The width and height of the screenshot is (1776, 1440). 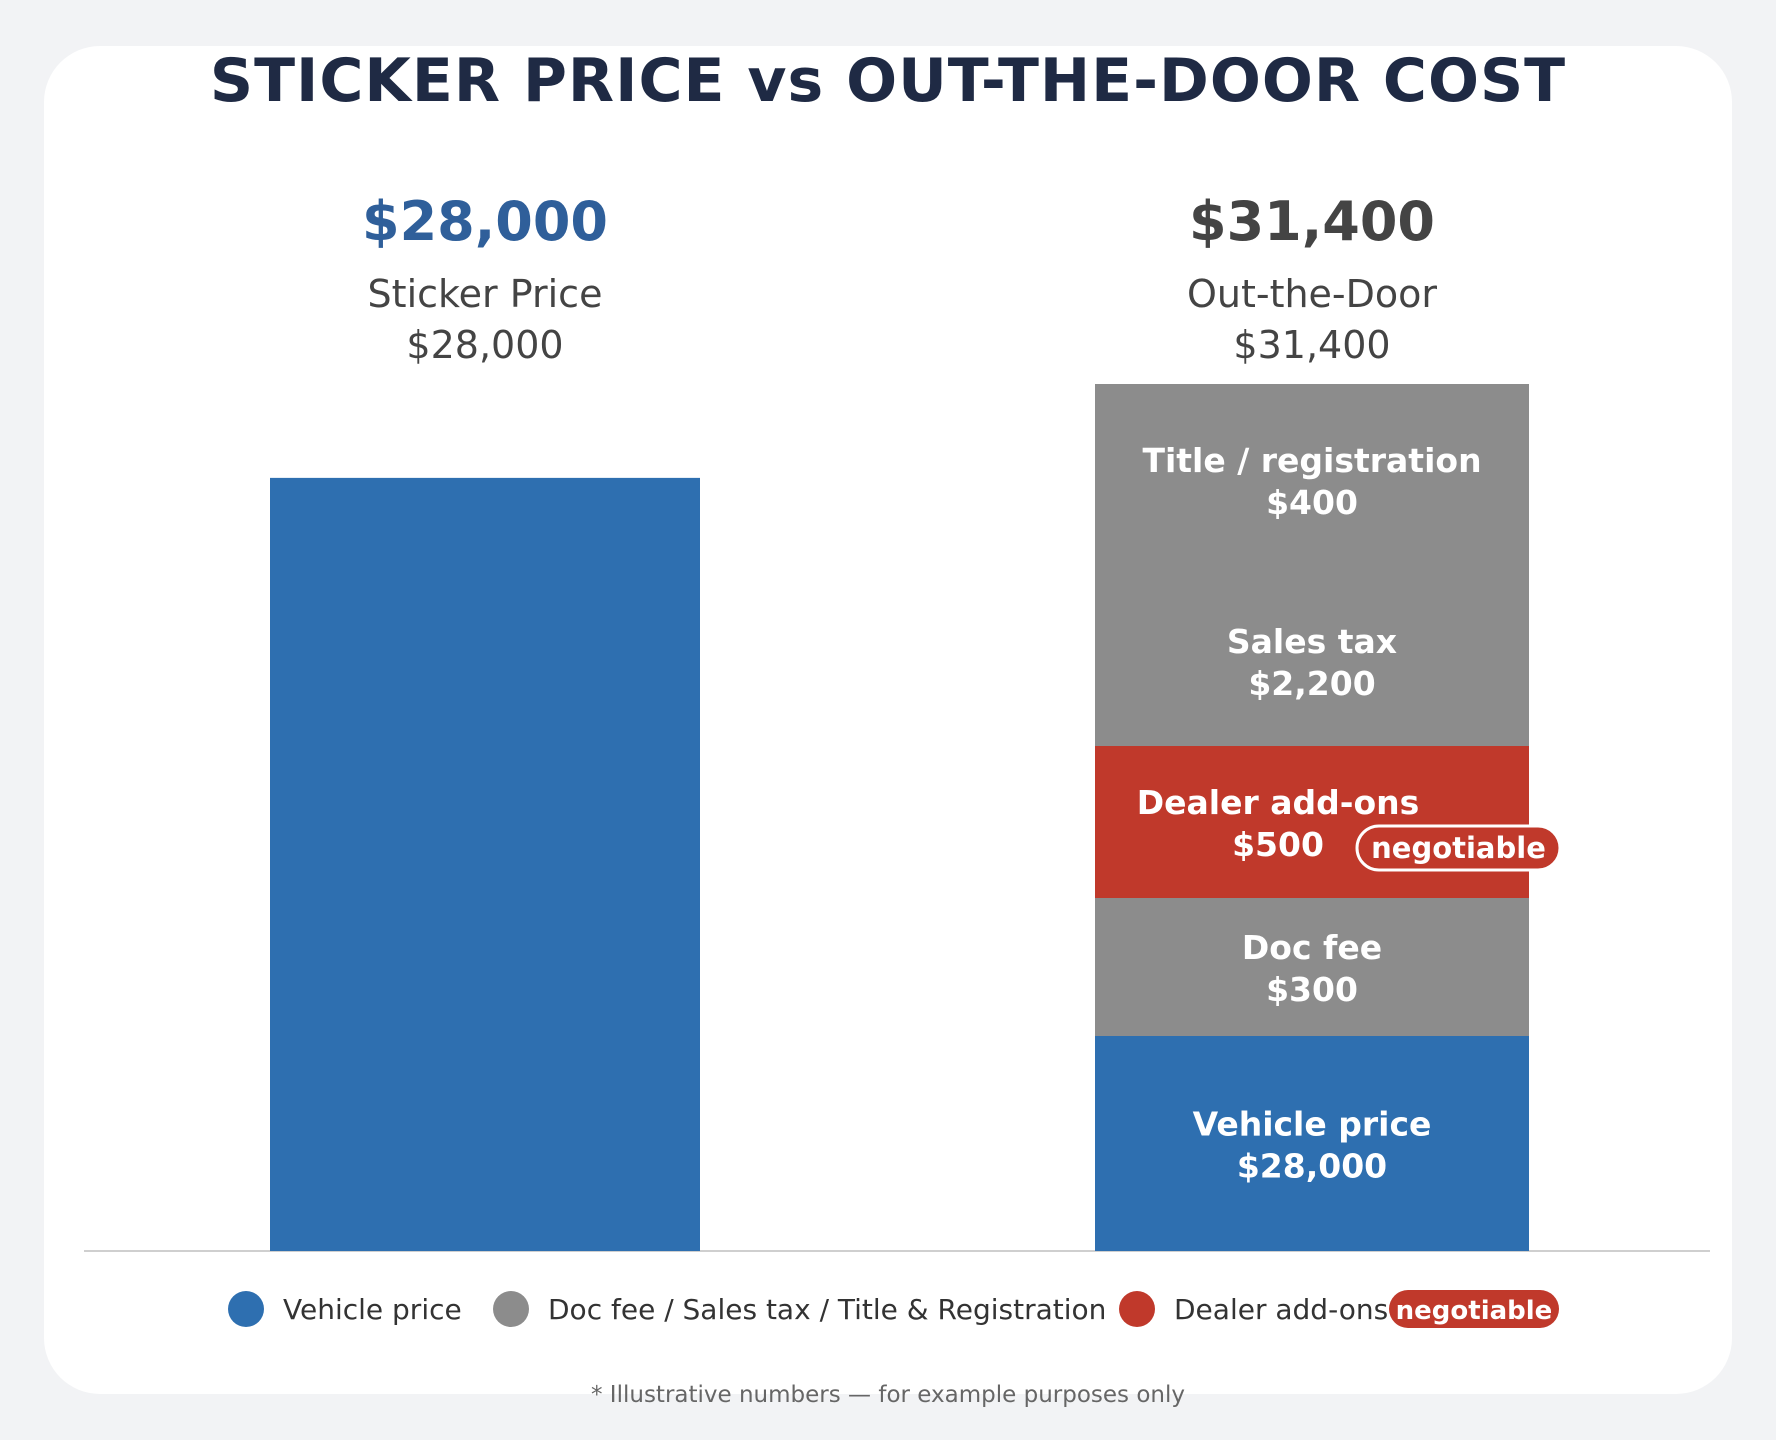 I want to click on segment-label: Dealer add-ons, so click(x=1278, y=802).